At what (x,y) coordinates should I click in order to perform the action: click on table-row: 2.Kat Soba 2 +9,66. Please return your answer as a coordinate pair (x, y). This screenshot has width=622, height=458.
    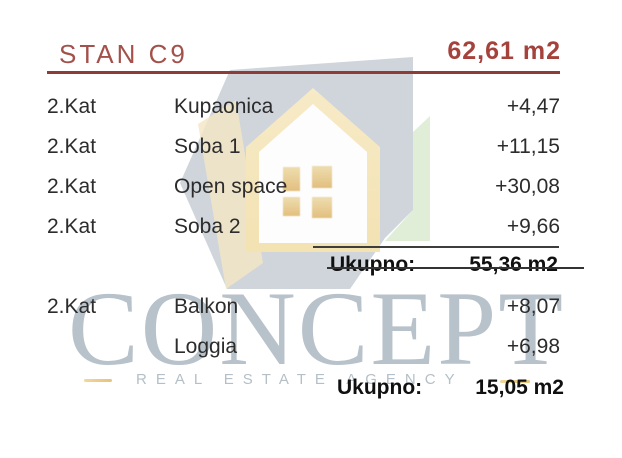
    Looking at the image, I should click on (311, 228).